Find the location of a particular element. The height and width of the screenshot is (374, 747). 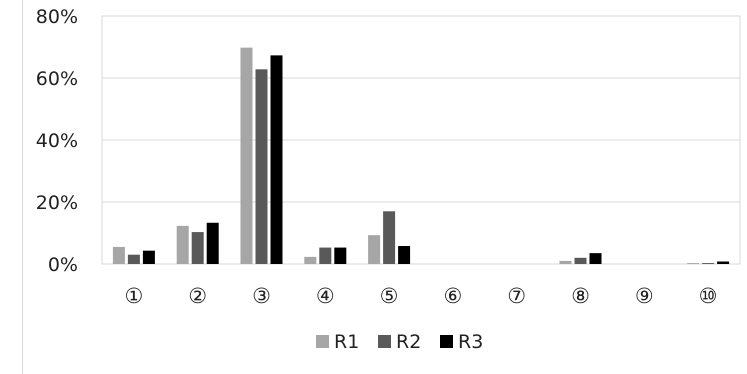

x-category-label: ② is located at coordinates (197, 296).